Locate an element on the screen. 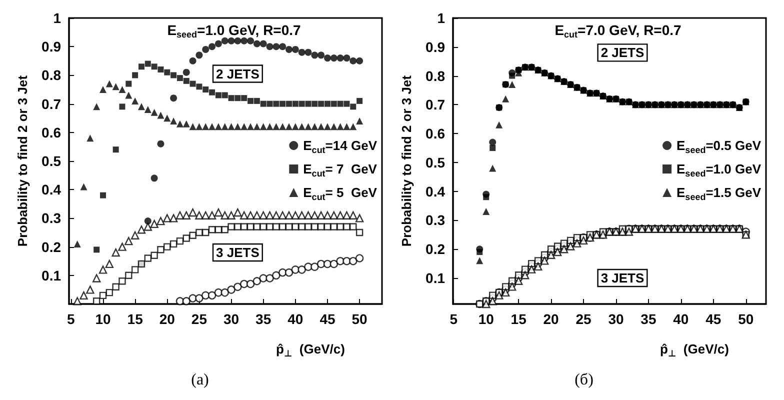  text: (б) is located at coordinates (584, 380).